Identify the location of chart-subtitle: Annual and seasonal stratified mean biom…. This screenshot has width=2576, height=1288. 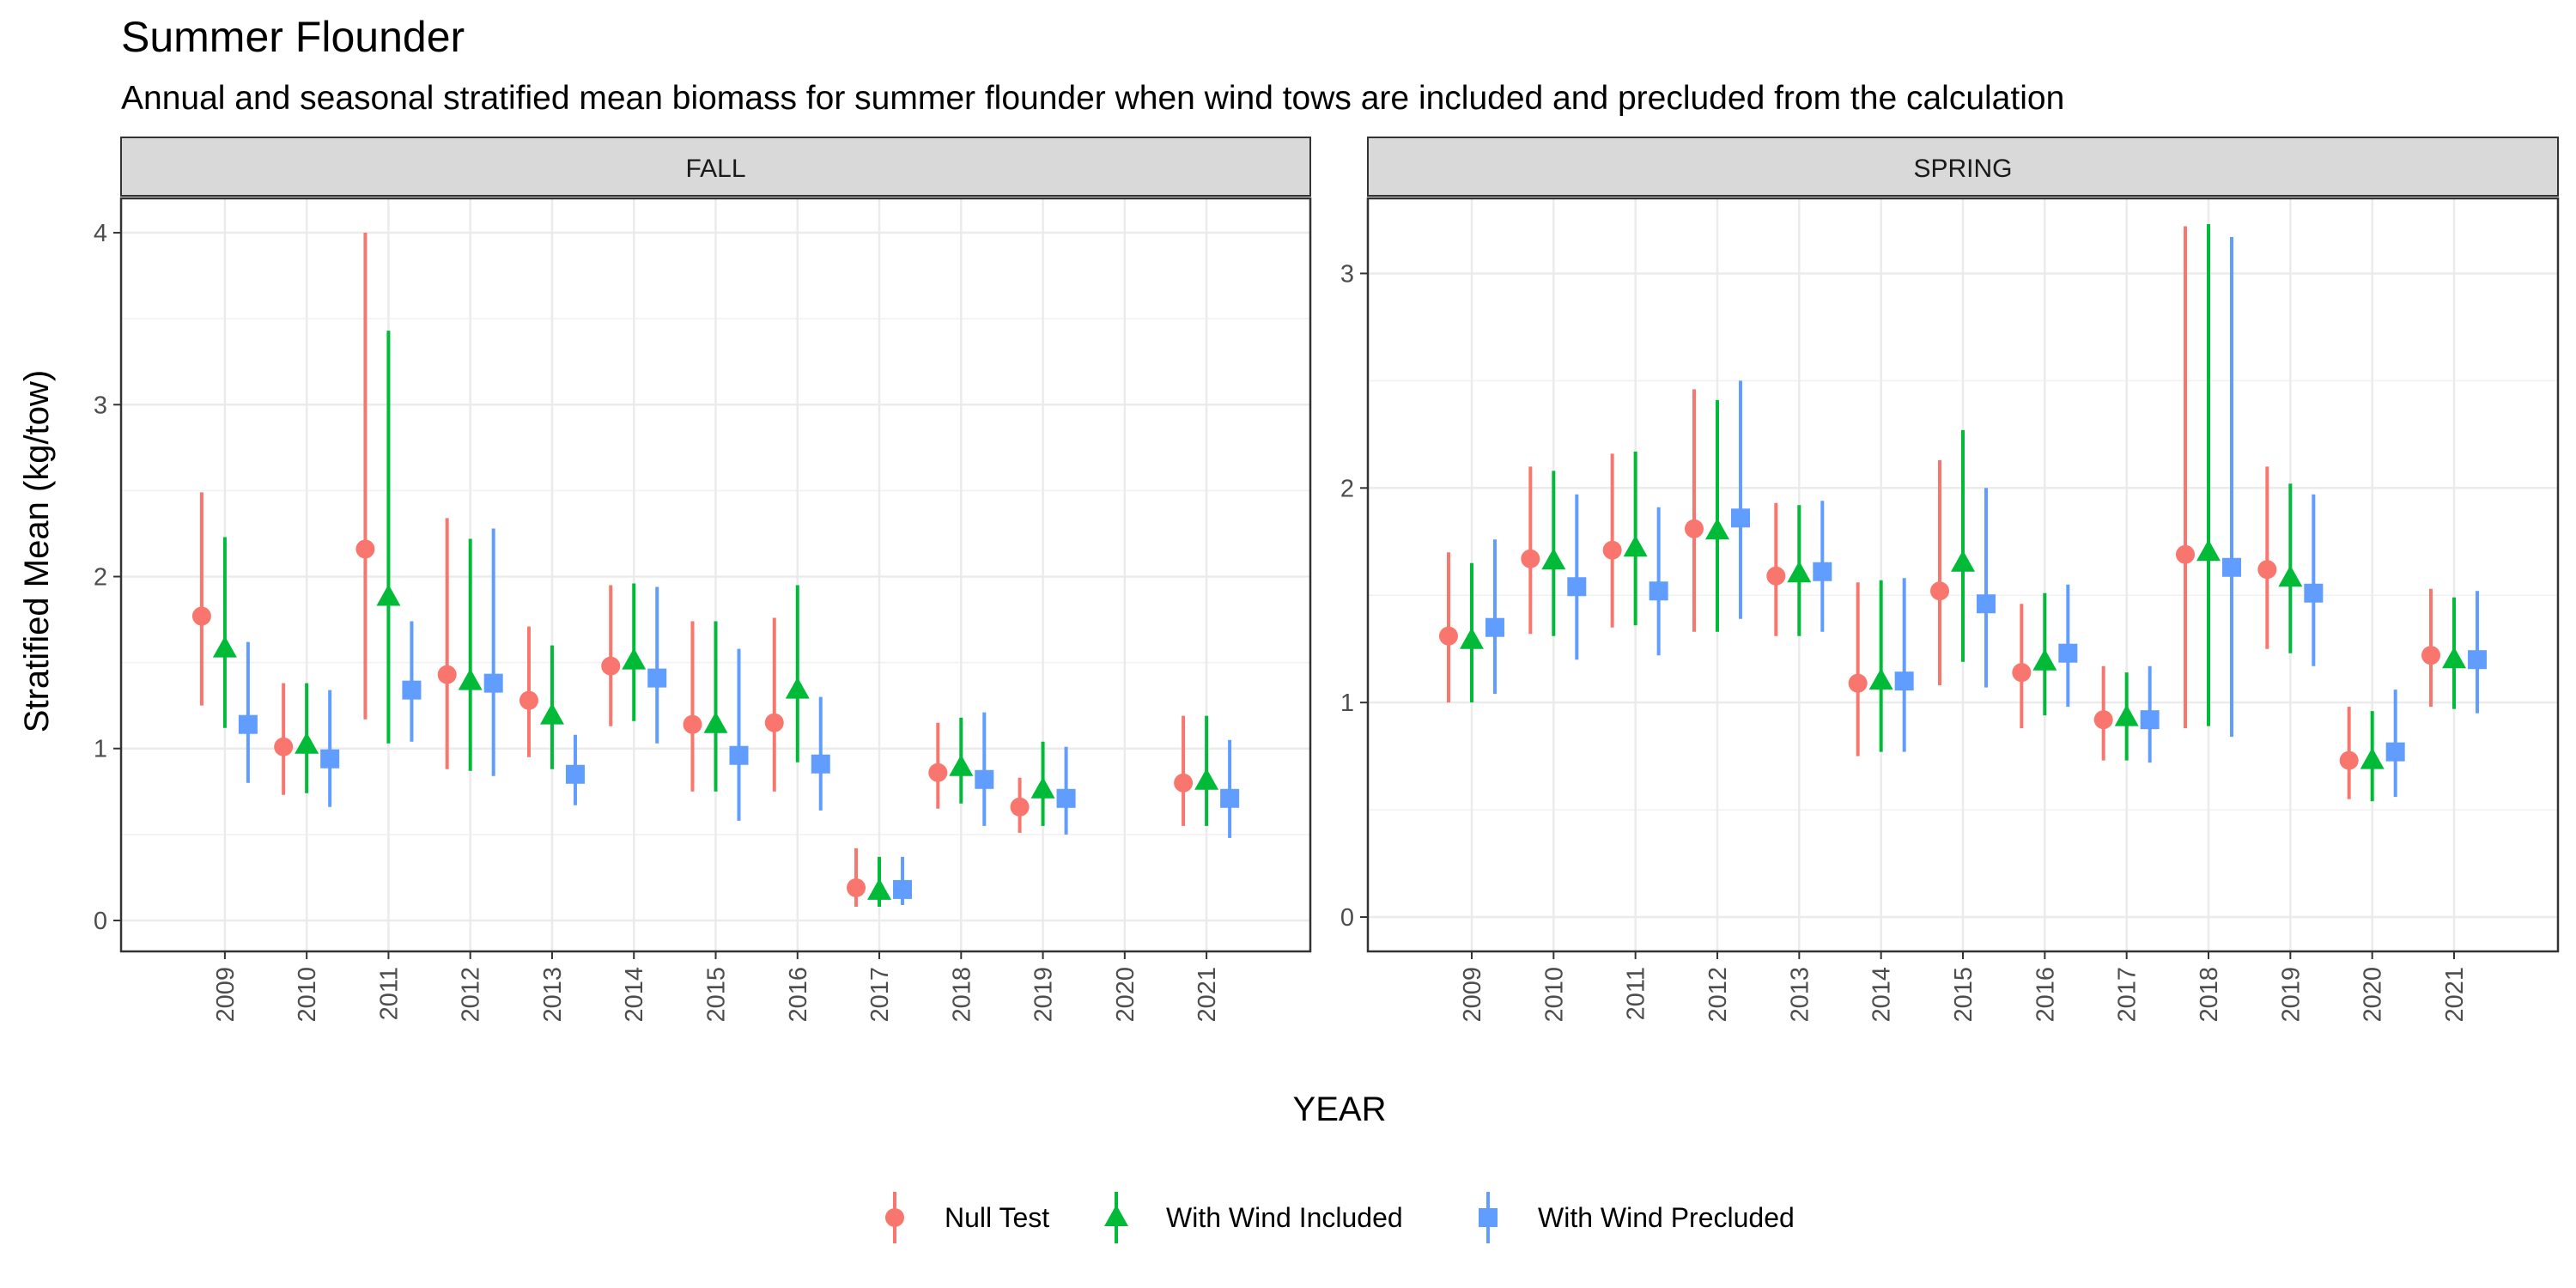
(1092, 98).